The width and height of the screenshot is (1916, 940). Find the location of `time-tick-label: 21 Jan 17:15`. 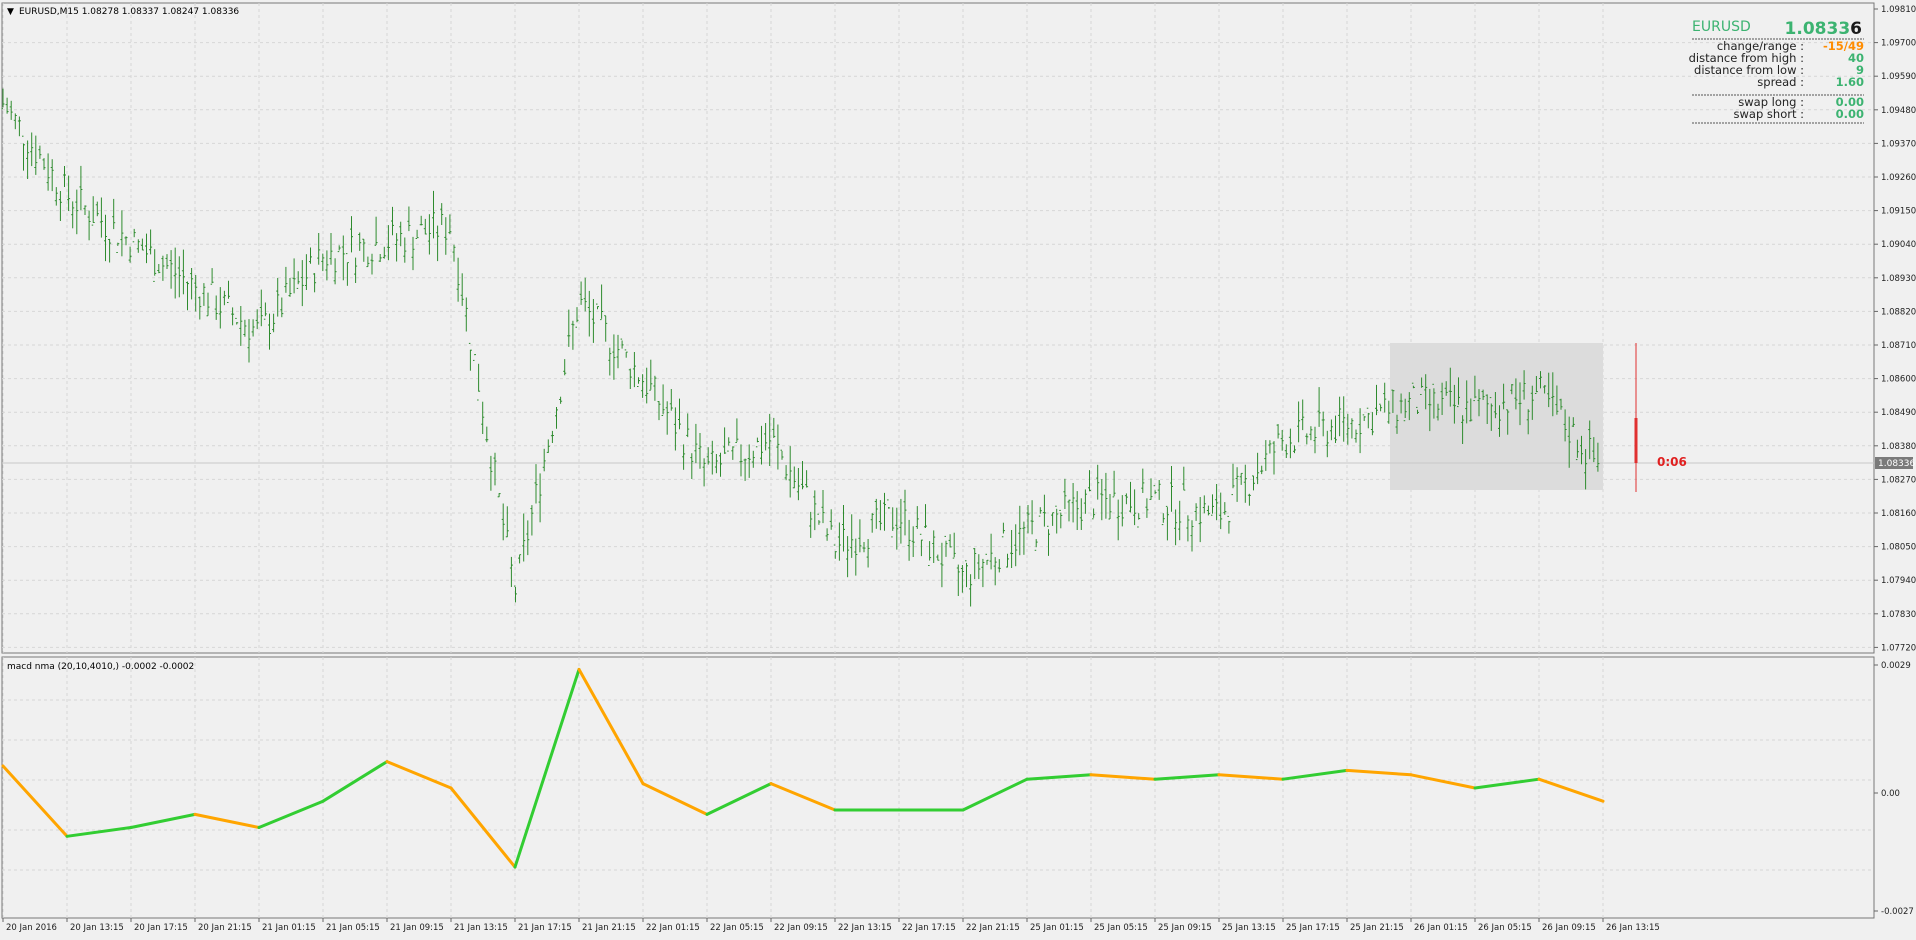

time-tick-label: 21 Jan 17:15 is located at coordinates (545, 928).